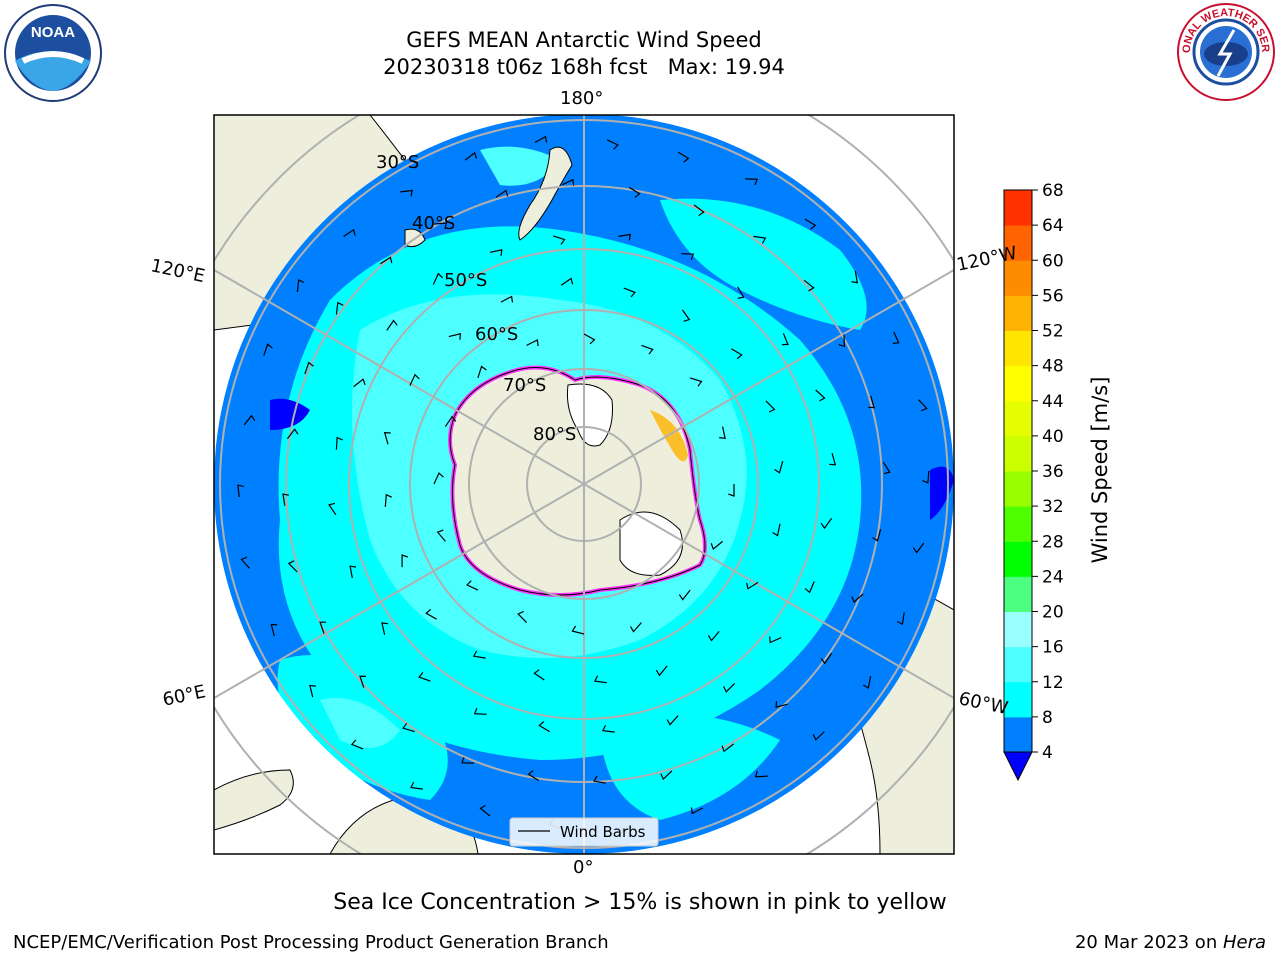 The height and width of the screenshot is (960, 1280). I want to click on colorbar-tick-label: 8, so click(1047, 718).